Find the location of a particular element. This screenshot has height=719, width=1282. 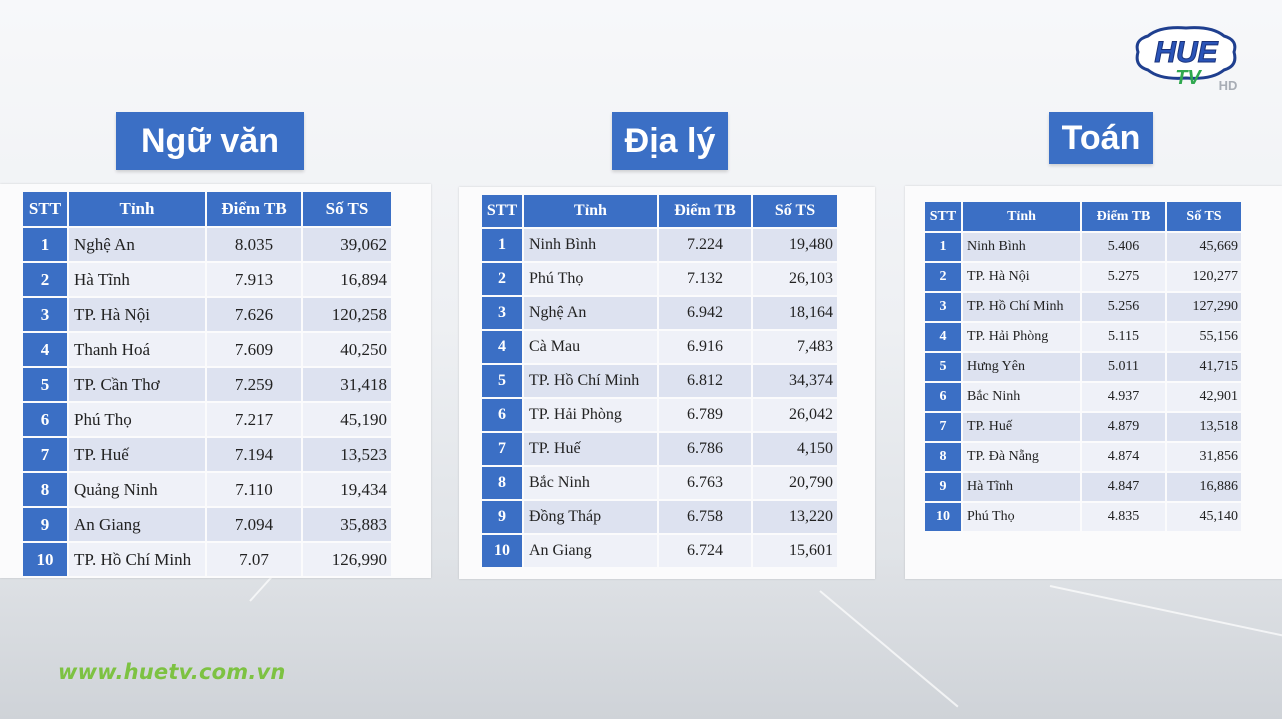

table-row: 7 TP. Huế 4.879 13,518 is located at coordinates (1083, 427).